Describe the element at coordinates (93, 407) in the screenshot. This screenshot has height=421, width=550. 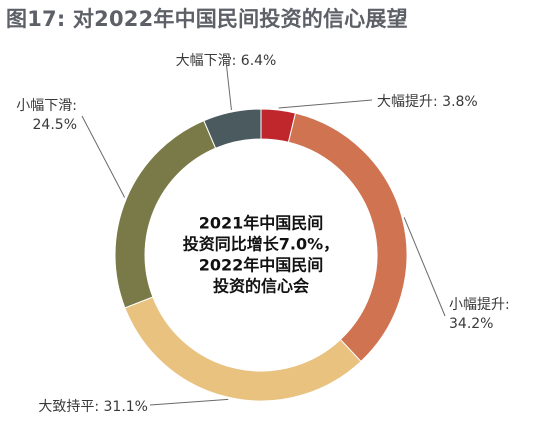
I see `slice-label-2: 大致持平: 31.1%` at that location.